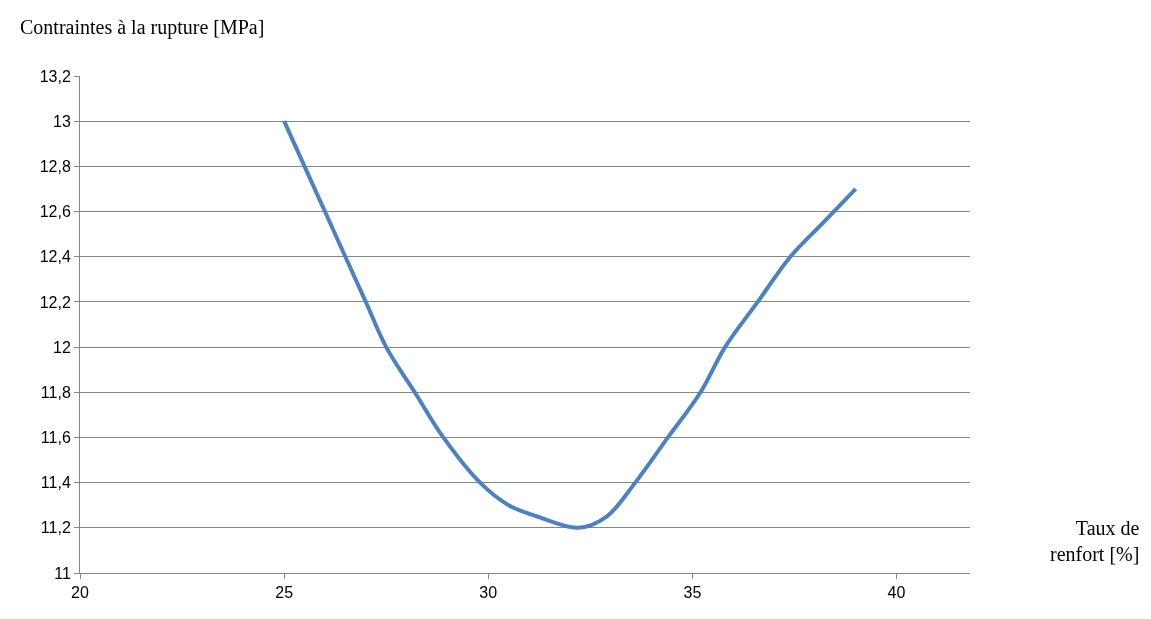 The image size is (1151, 619). I want to click on y-axis-title: Contraintes à la rupture [MPa], so click(142, 27).